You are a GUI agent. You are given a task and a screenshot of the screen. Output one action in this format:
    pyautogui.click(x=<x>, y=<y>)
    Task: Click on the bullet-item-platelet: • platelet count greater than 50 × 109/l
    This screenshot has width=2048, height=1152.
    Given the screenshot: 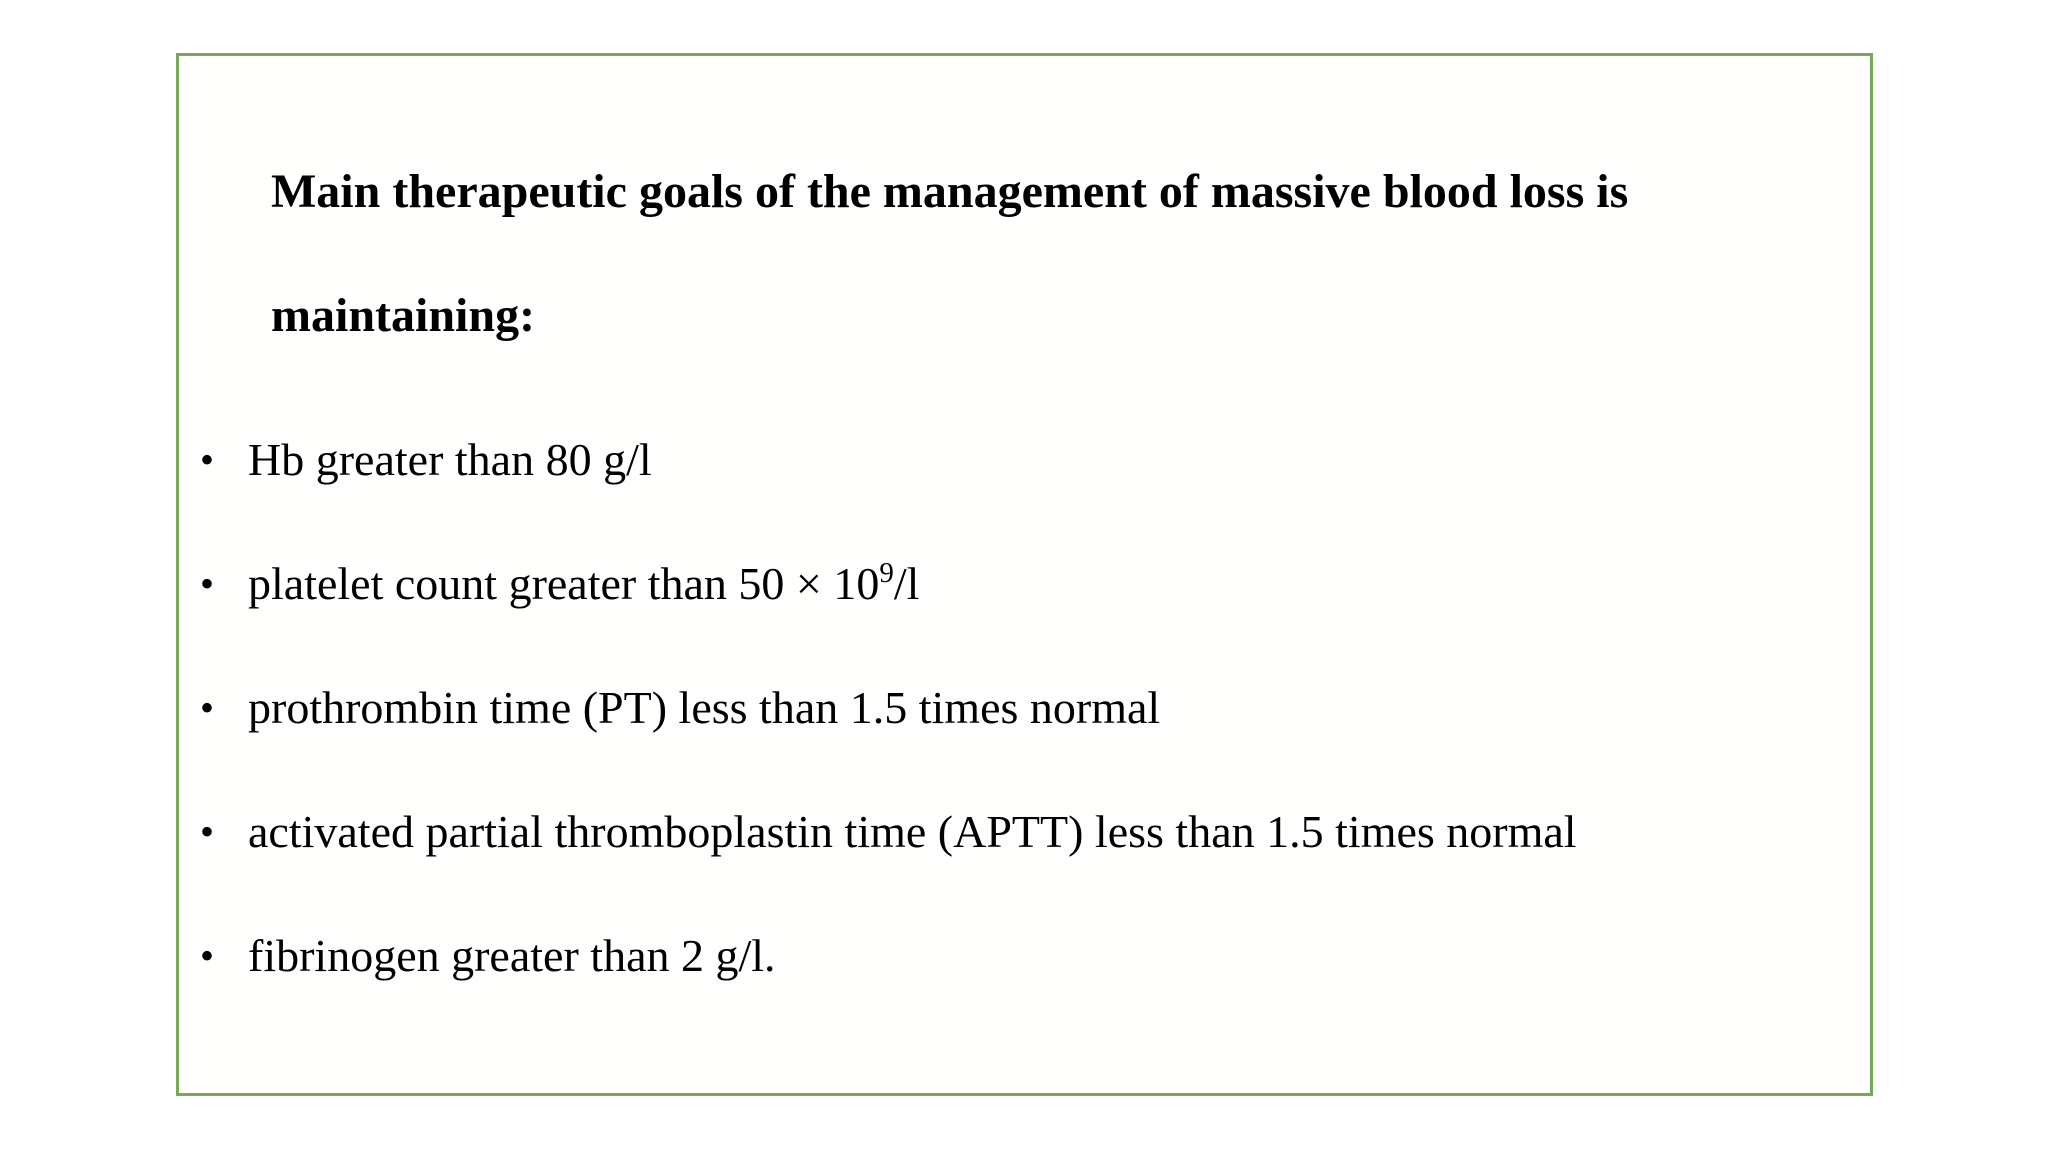 What is the action you would take?
    pyautogui.click(x=1024, y=584)
    